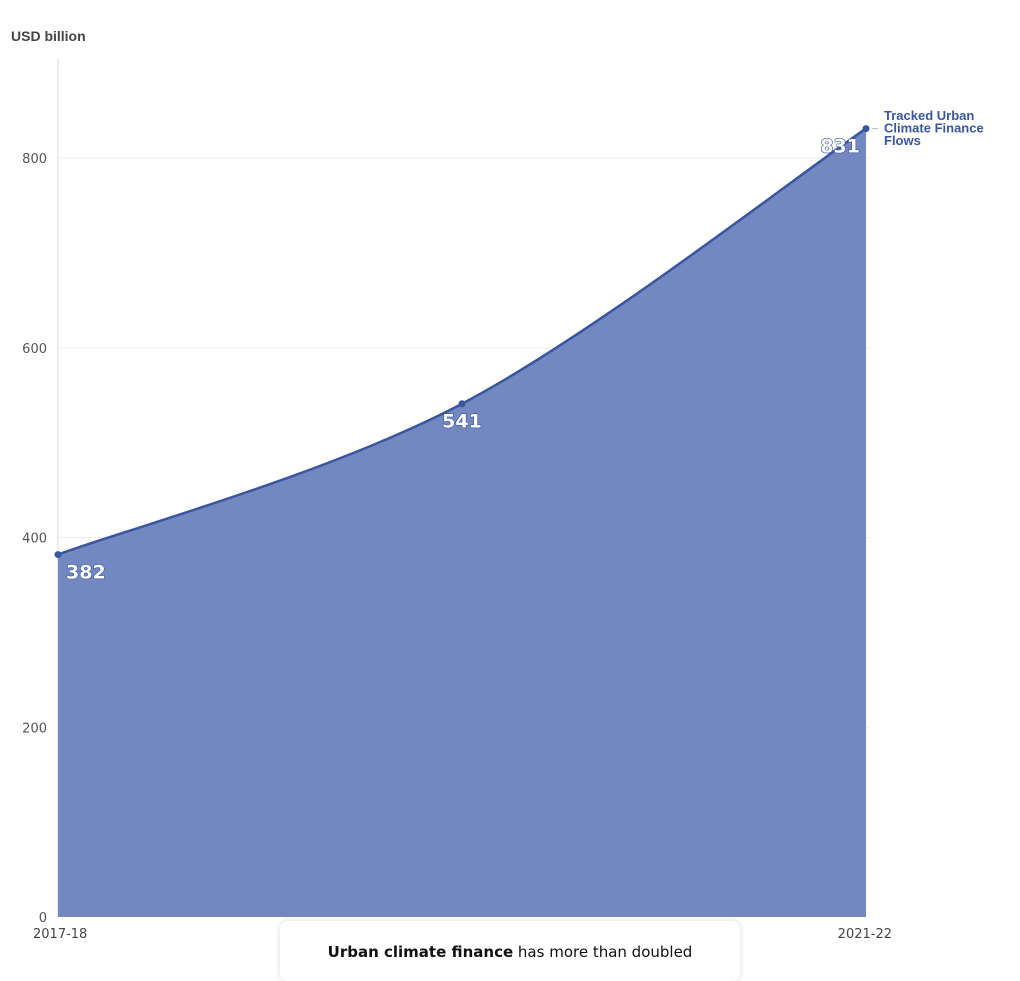  I want to click on data-label: 382, so click(86, 573).